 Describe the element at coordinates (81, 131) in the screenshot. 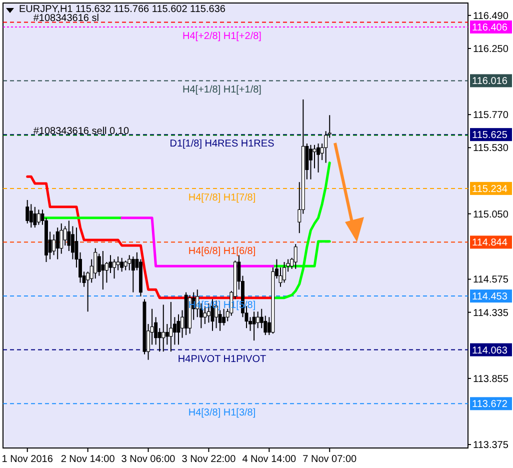

I see `annotation: #108343616 sell 0.10` at that location.